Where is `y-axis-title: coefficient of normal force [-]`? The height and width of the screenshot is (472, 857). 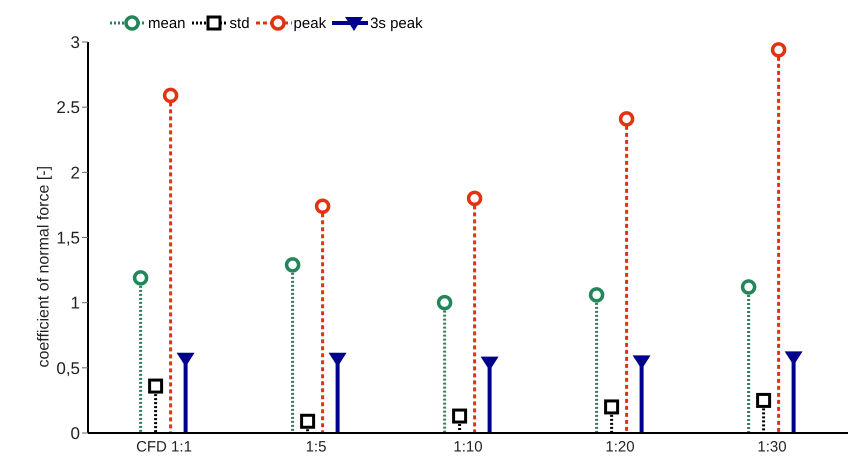 y-axis-title: coefficient of normal force [-] is located at coordinates (44, 267).